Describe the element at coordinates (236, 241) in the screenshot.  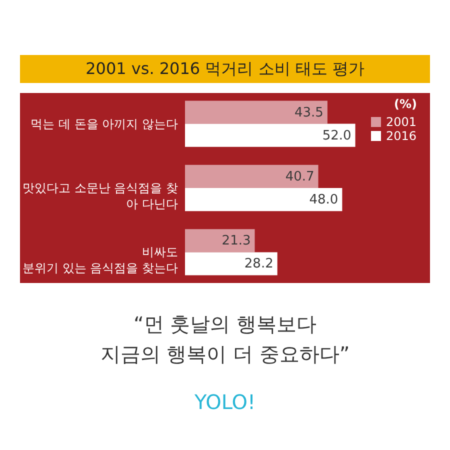
I see `data-label: 21.3` at that location.